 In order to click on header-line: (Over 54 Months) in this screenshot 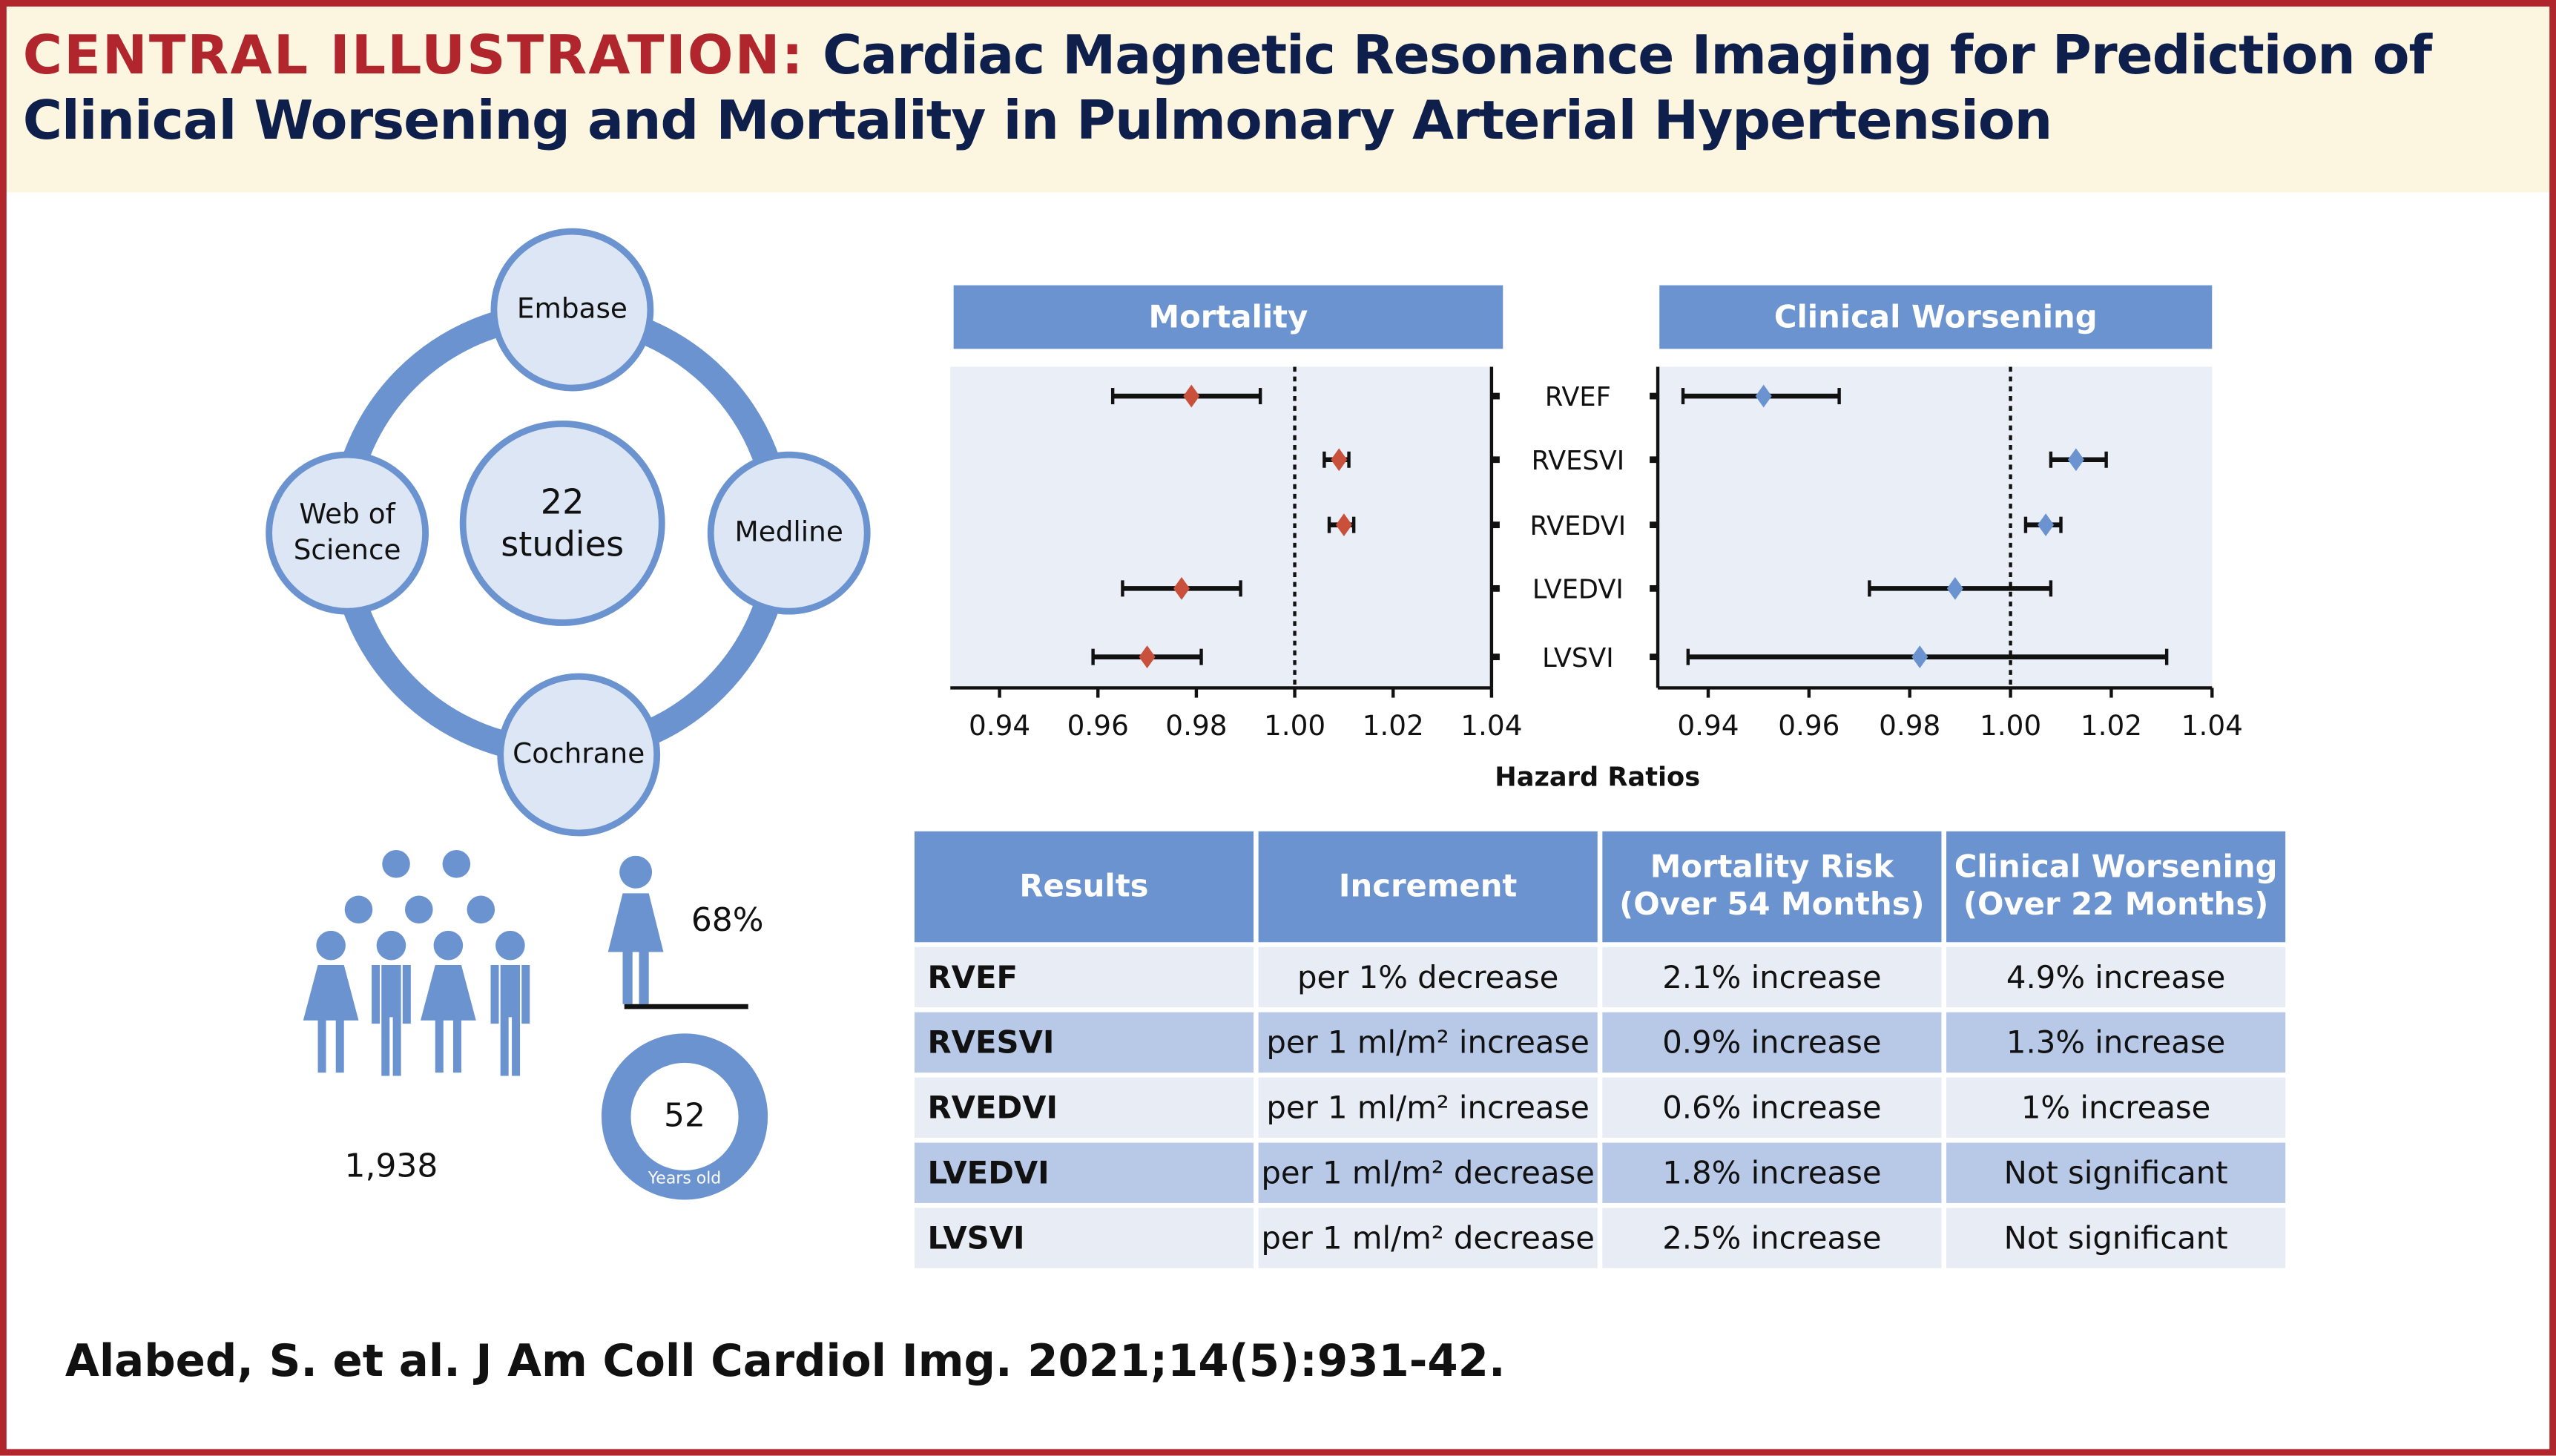, I will do `click(1772, 905)`.